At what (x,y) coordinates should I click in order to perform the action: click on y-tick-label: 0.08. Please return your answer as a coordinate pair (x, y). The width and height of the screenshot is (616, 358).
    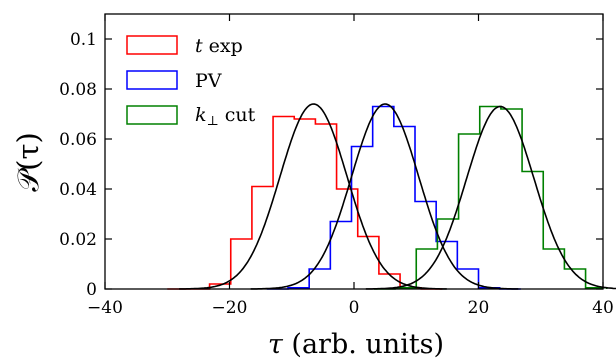
    Looking at the image, I should click on (78, 90).